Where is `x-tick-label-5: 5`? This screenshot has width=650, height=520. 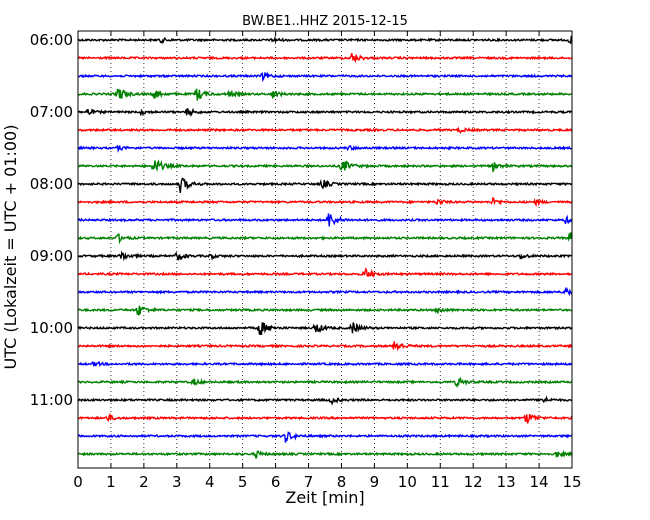
x-tick-label-5: 5 is located at coordinates (243, 482).